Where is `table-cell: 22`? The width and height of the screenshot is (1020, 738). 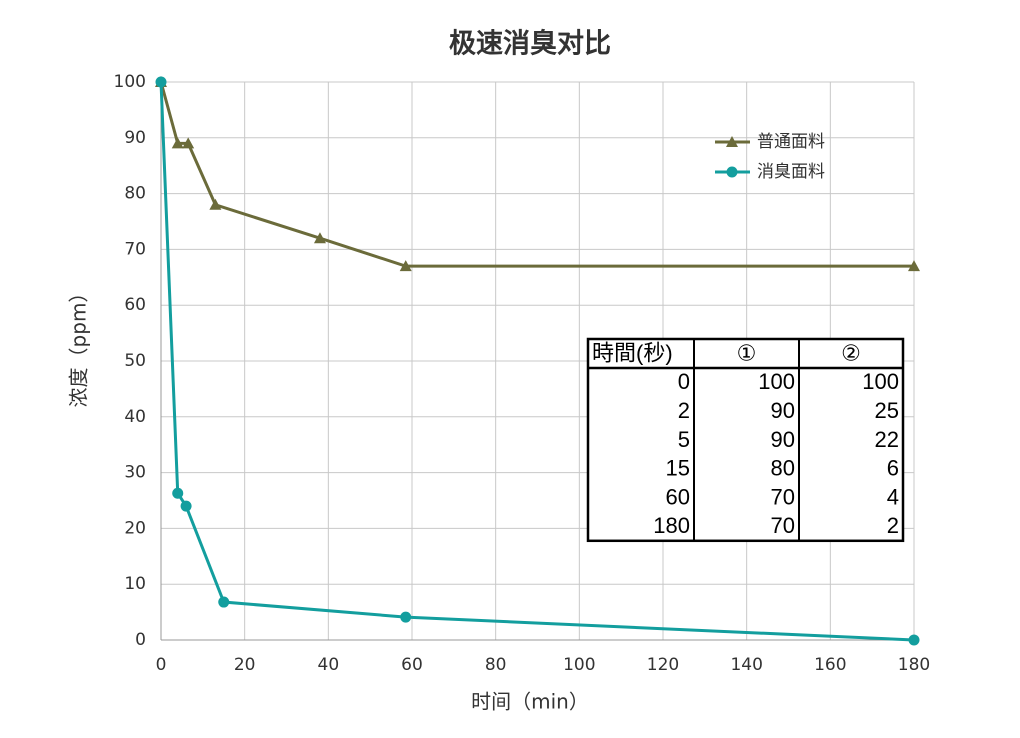
table-cell: 22 is located at coordinates (887, 439).